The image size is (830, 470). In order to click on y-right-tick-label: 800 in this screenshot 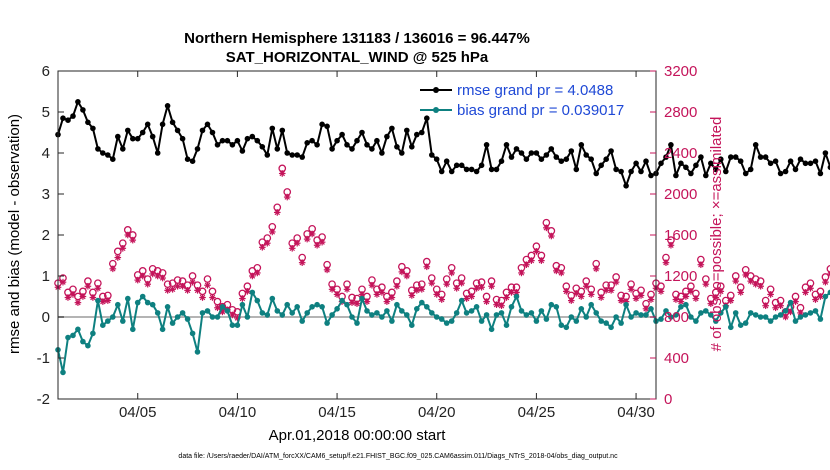, I will do `click(676, 317)`.